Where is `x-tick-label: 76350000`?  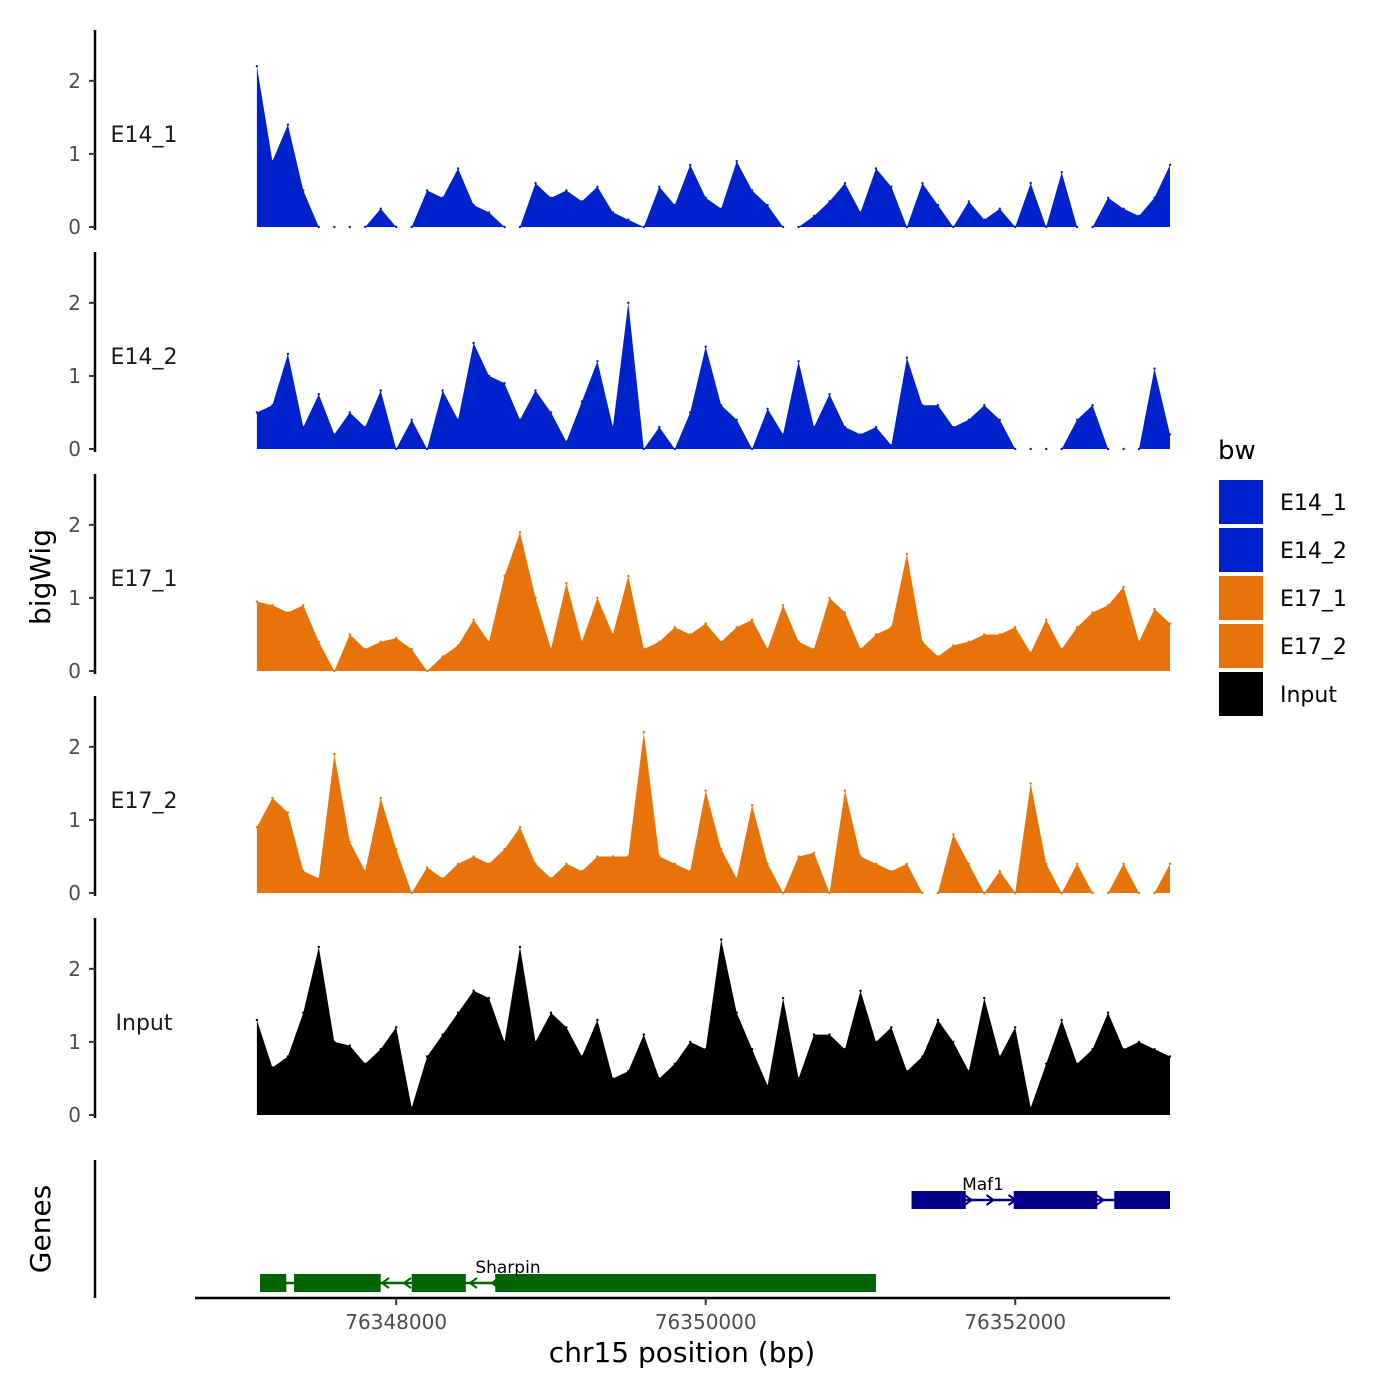 x-tick-label: 76350000 is located at coordinates (706, 1322).